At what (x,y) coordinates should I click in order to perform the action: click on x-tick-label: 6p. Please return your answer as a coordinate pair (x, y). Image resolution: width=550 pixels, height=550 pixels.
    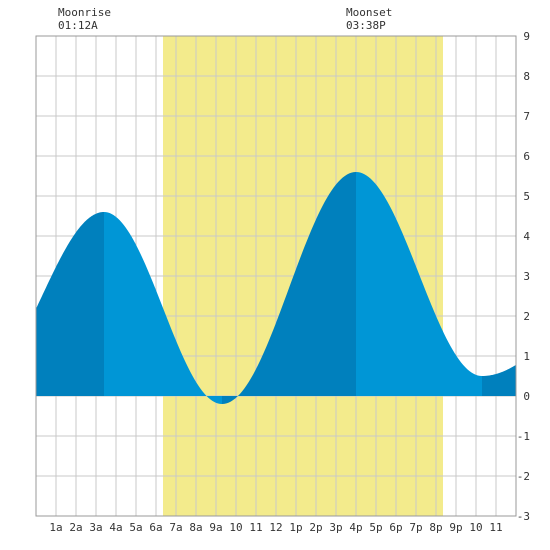
    Looking at the image, I should click on (395, 527).